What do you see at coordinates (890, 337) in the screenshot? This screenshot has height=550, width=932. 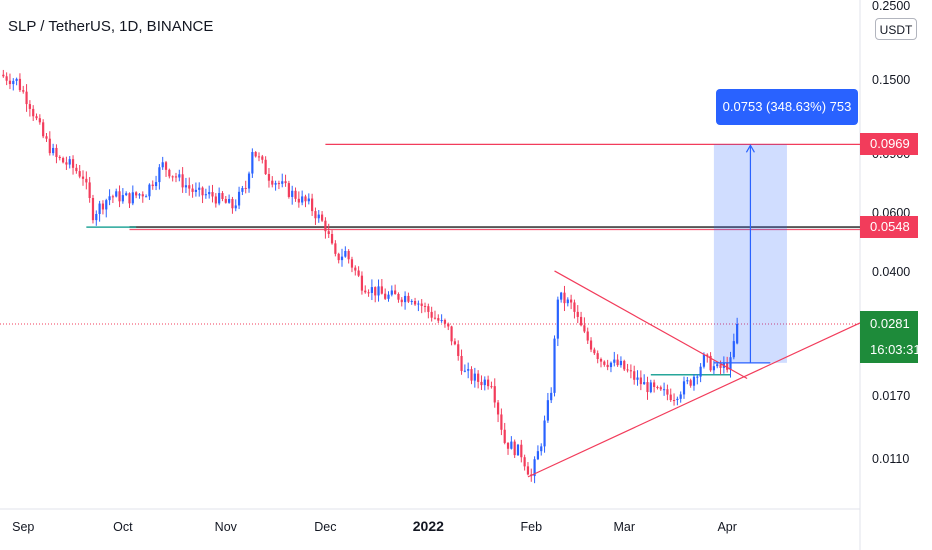 I see `current-price-tag: 0.0281 16:03:31` at bounding box center [890, 337].